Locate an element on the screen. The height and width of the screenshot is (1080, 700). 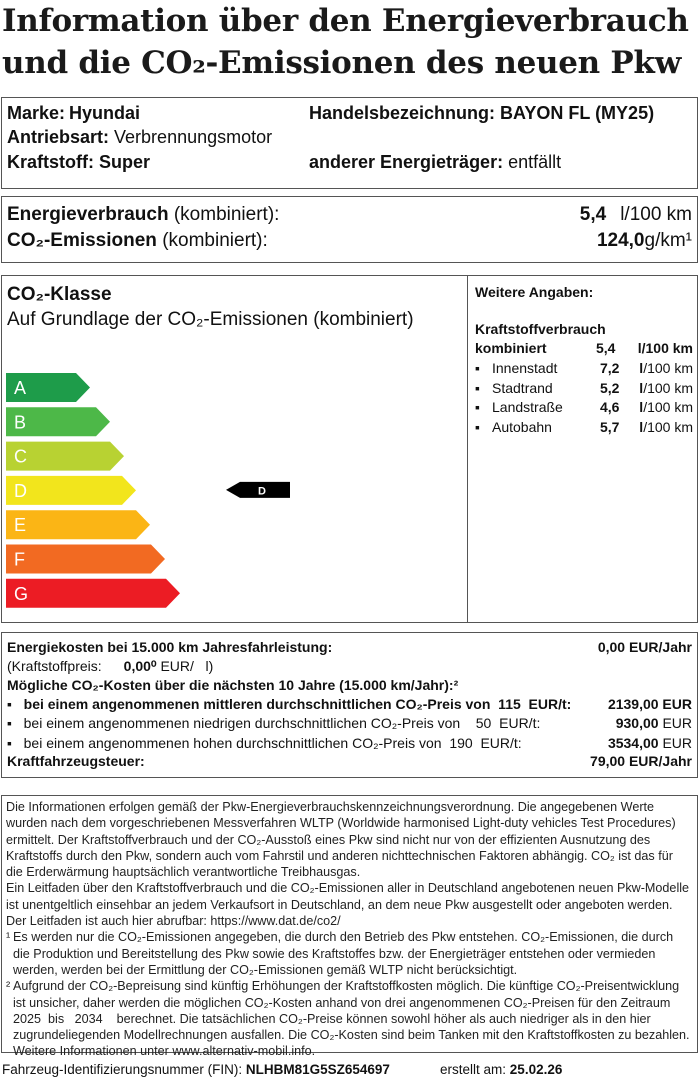
kombiniert-row: kombiniert 5,4 l/100 km is located at coordinates (584, 348).